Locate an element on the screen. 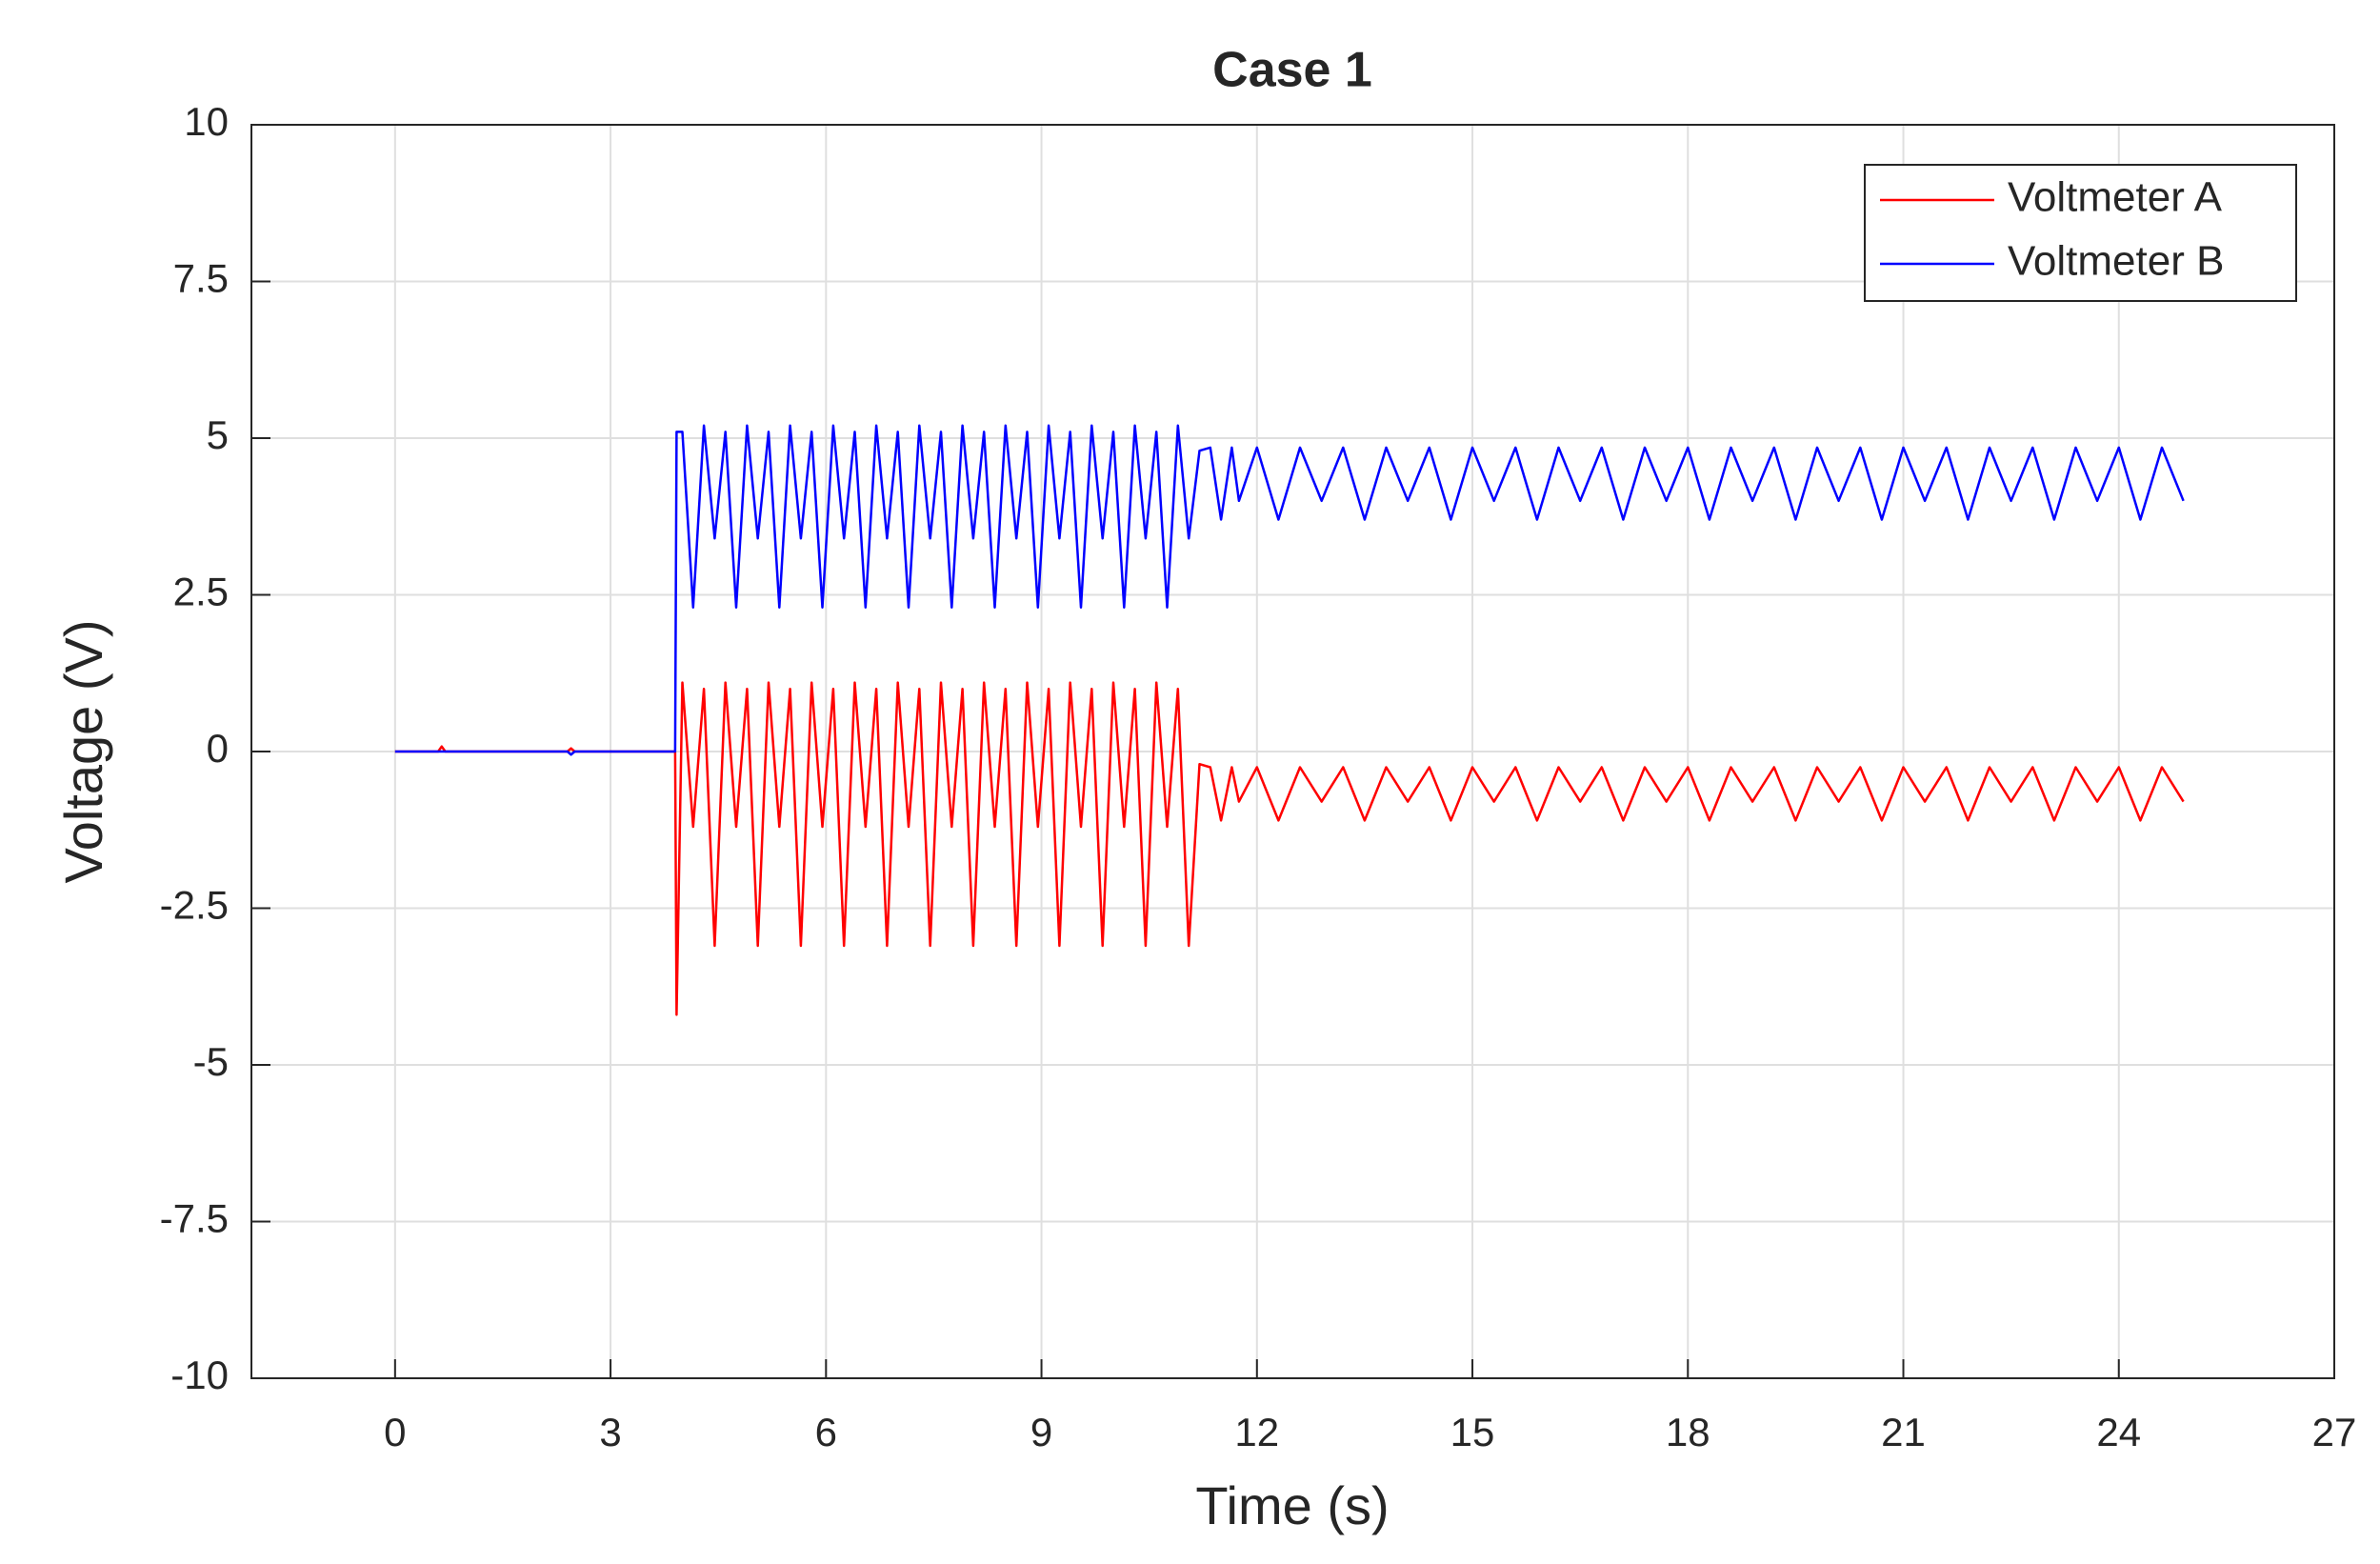 The height and width of the screenshot is (1564, 2380). x-tick-label: 21 is located at coordinates (1903, 1432).